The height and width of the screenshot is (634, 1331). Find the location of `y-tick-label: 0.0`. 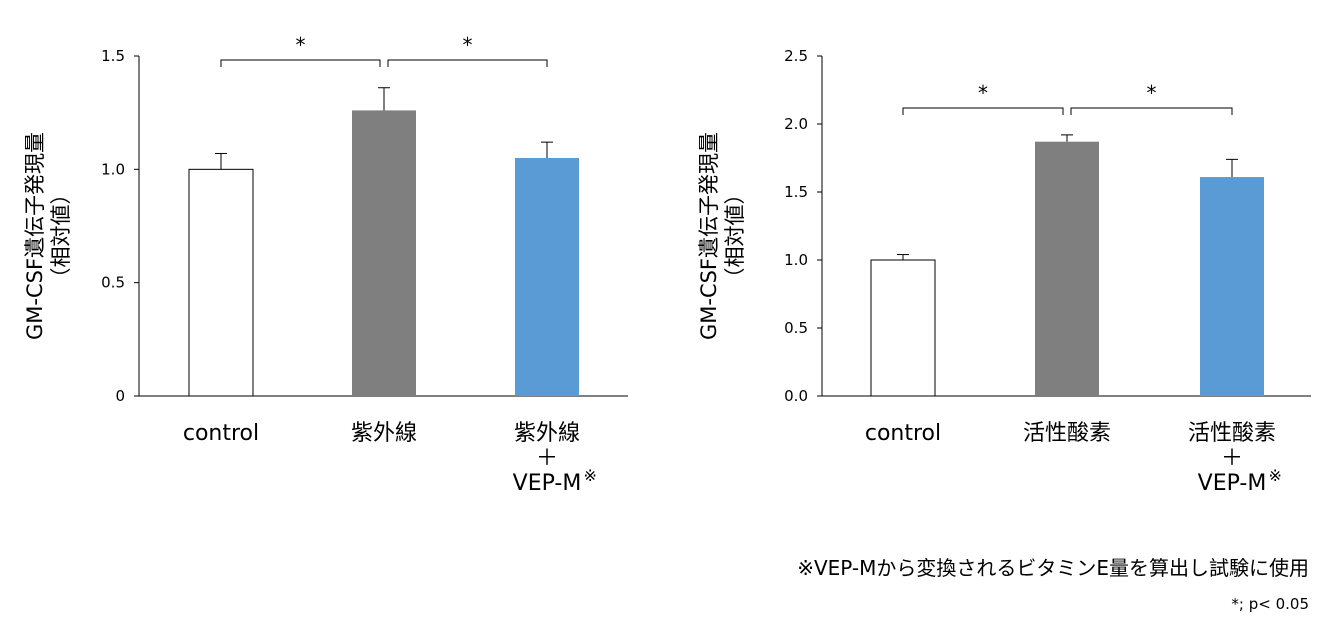

y-tick-label: 0.0 is located at coordinates (796, 396).